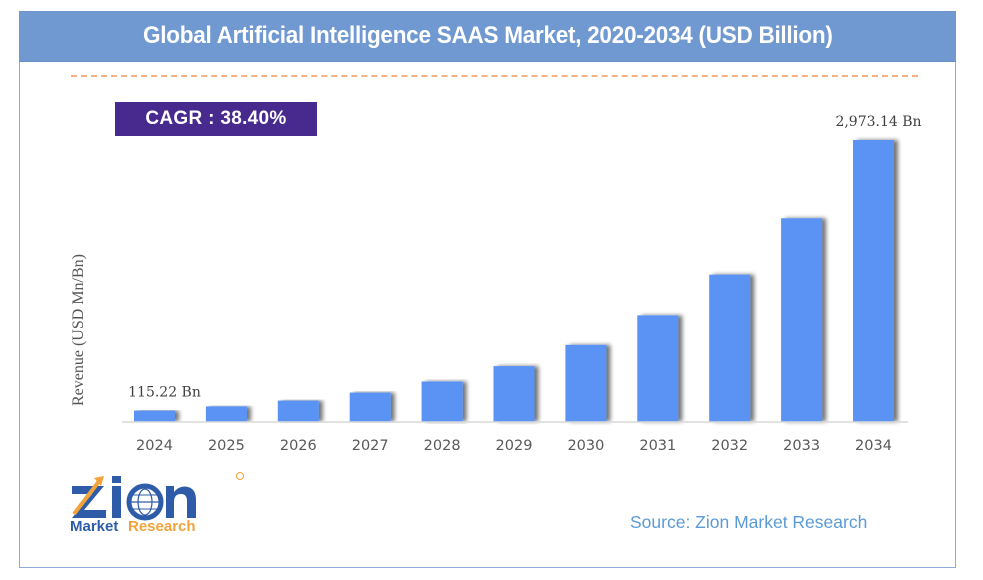 The image size is (983, 580). What do you see at coordinates (370, 446) in the screenshot?
I see `x-tick-2027: 2027` at bounding box center [370, 446].